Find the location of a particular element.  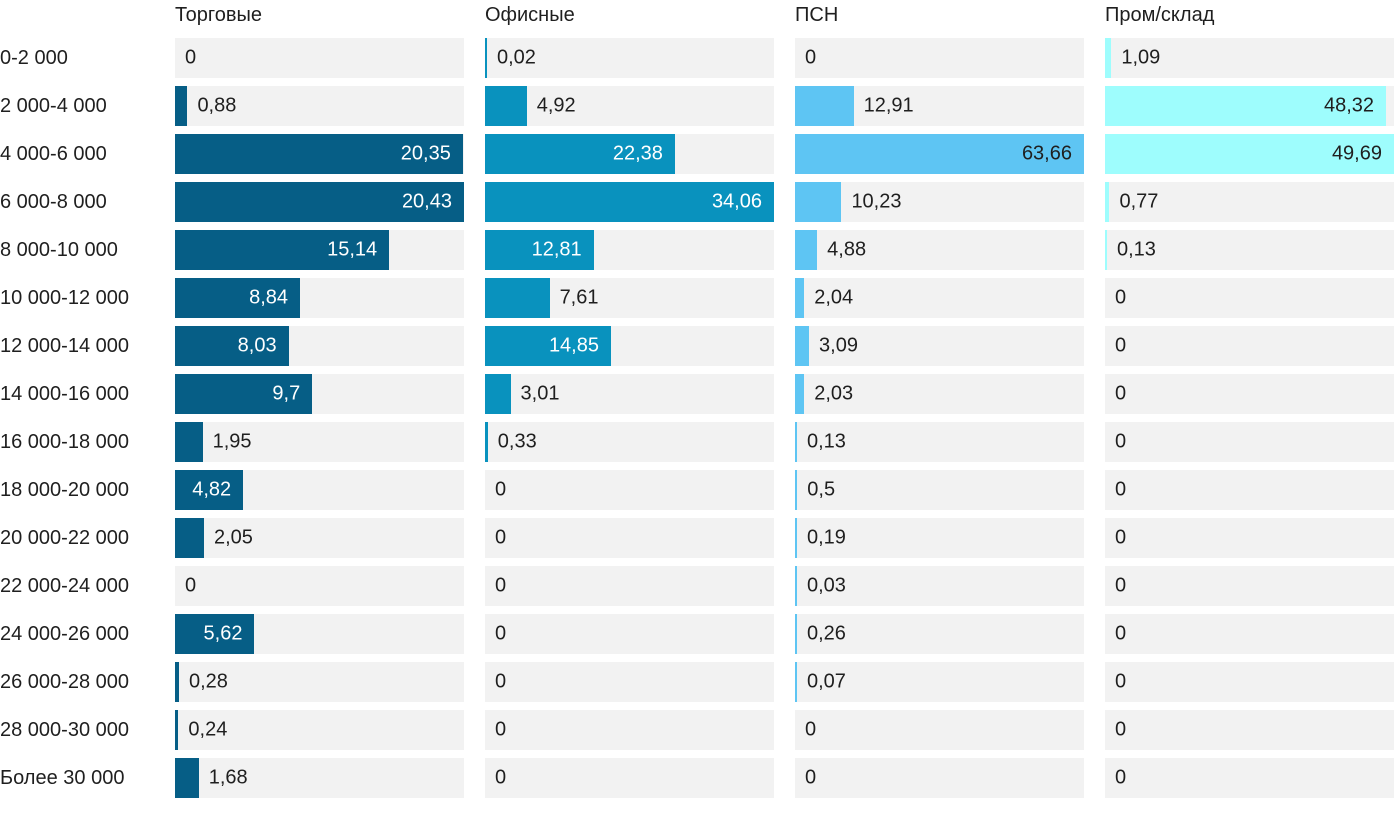

bar-value-label: 0,77 is located at coordinates (1139, 201).